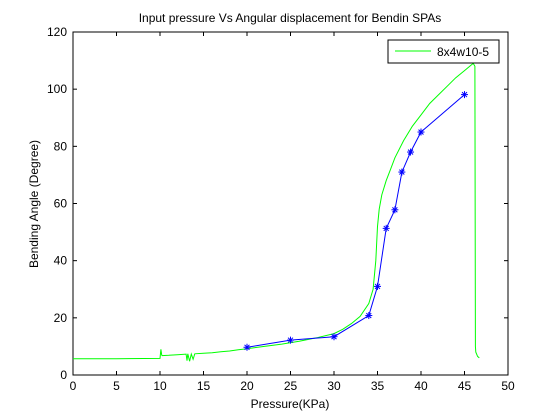 This screenshot has height=420, width=560. I want to click on x-tick-label: 30, so click(334, 386).